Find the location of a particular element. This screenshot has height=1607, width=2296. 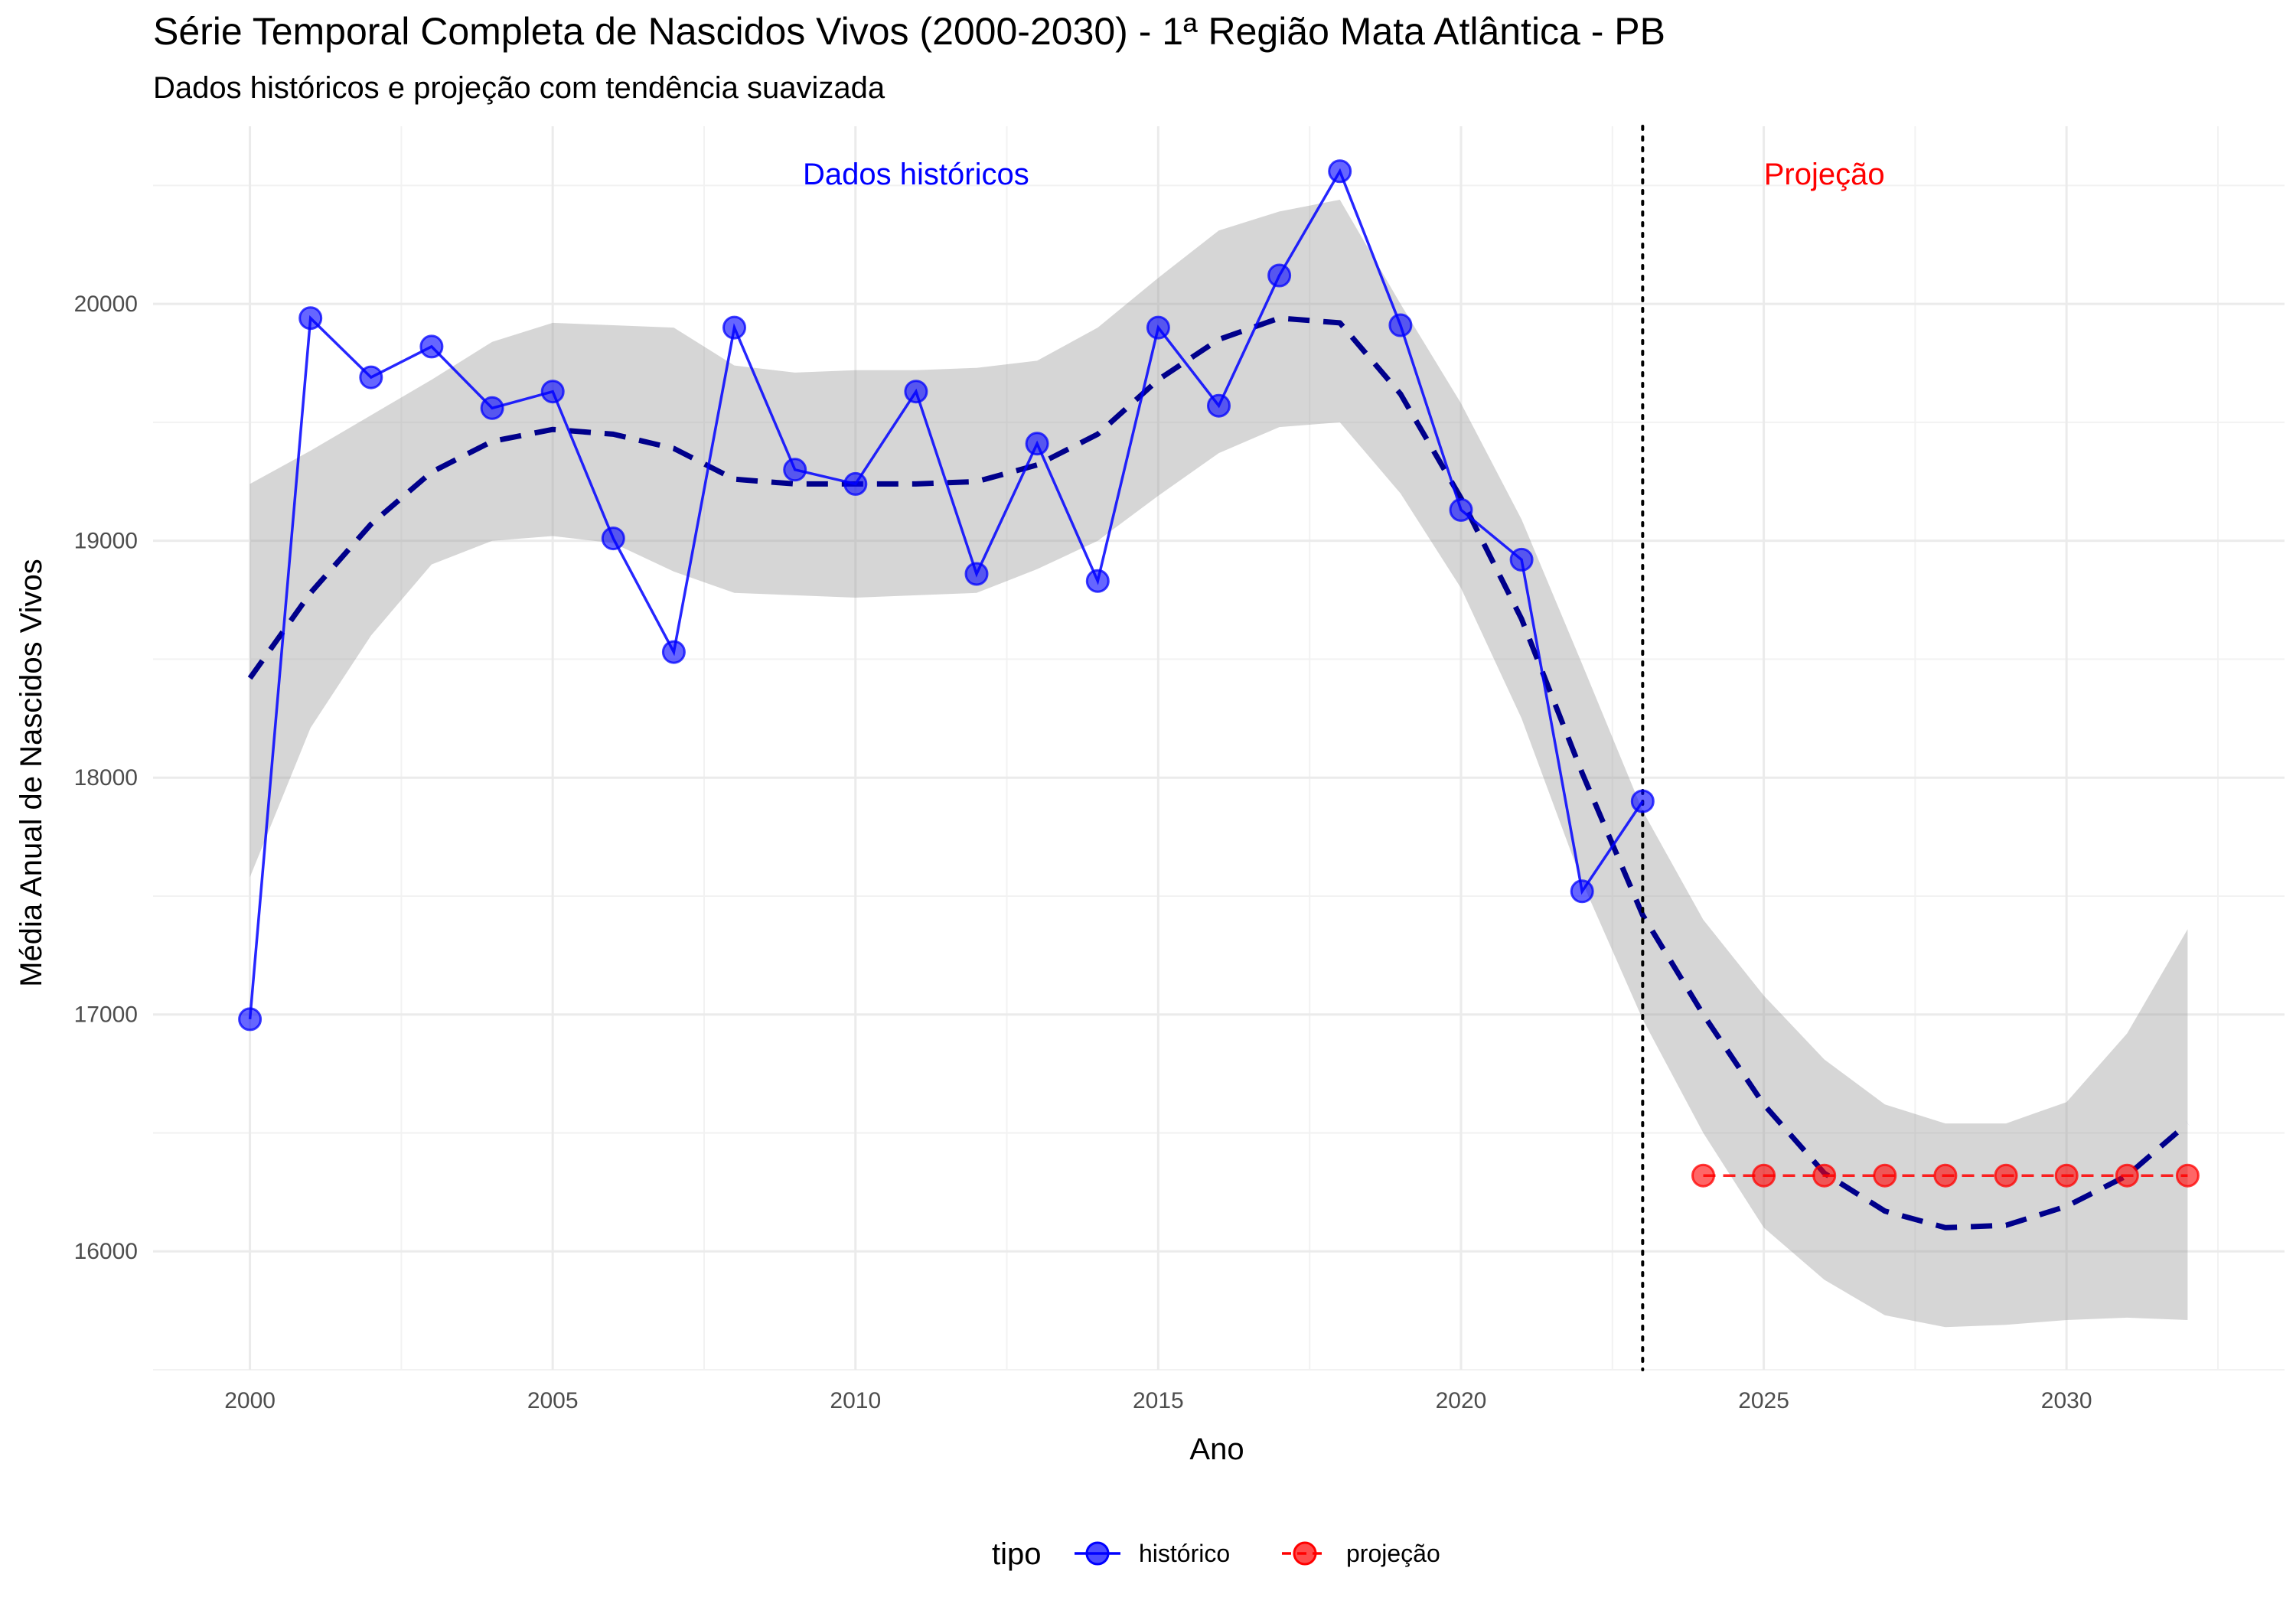

legend-label: projeção is located at coordinates (1393, 1553).